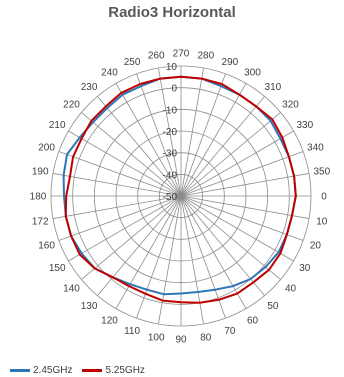  I want to click on radial-label: 10, so click(172, 67).